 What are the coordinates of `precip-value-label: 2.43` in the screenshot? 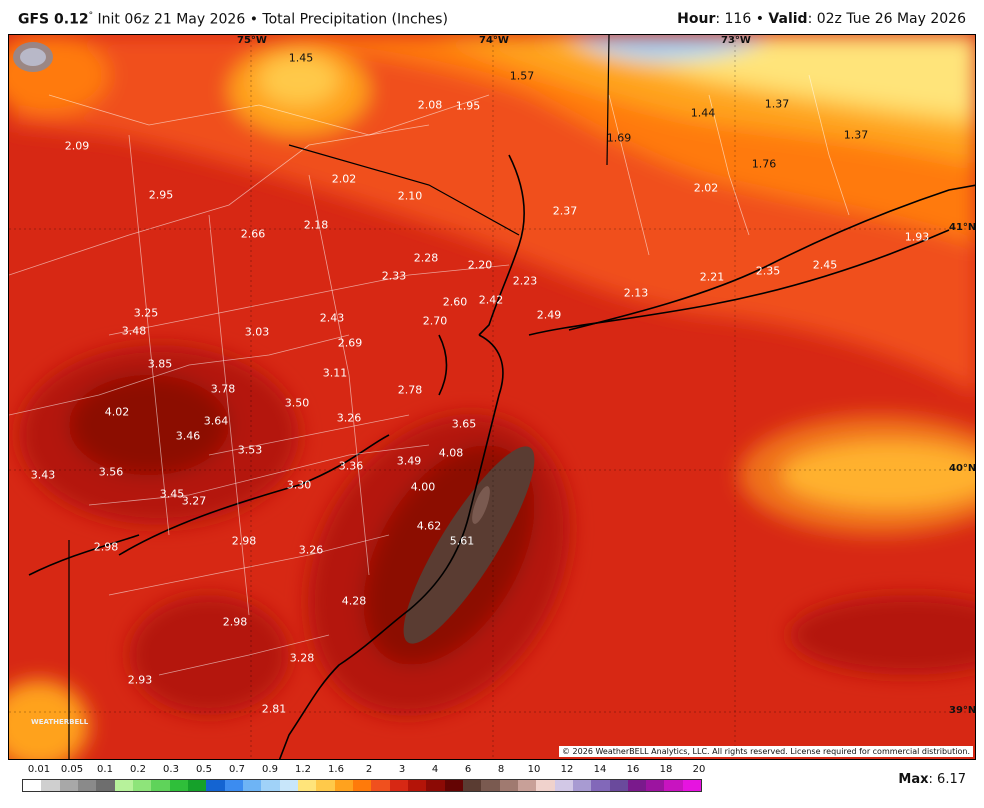 It's located at (332, 318).